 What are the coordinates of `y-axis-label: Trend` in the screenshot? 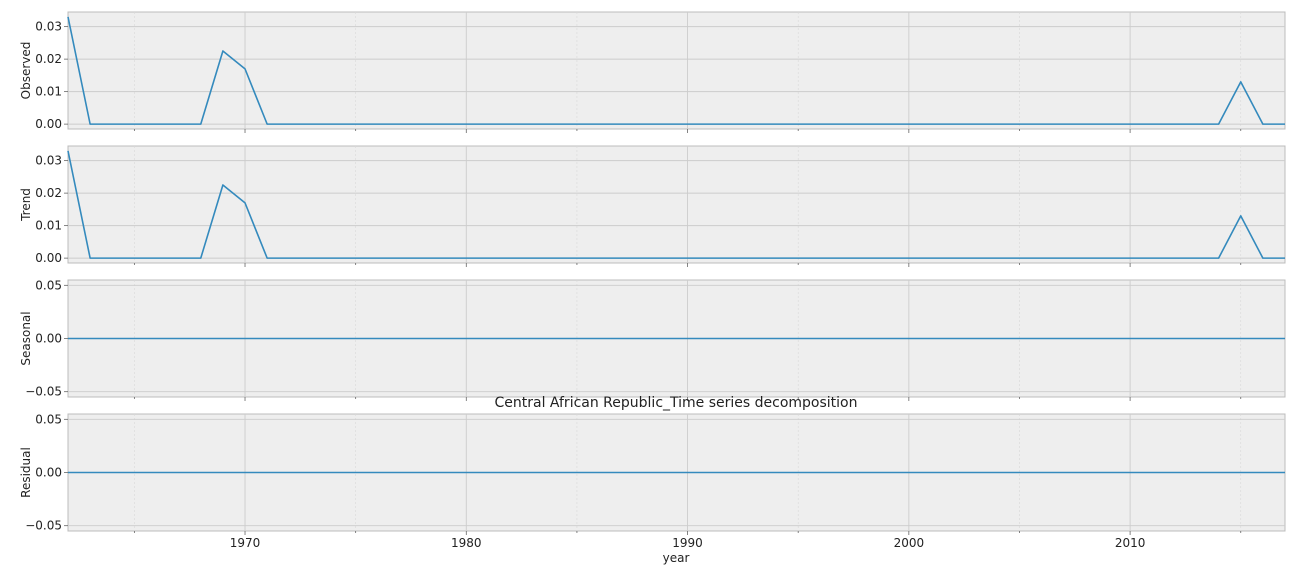 It's located at (26, 205).